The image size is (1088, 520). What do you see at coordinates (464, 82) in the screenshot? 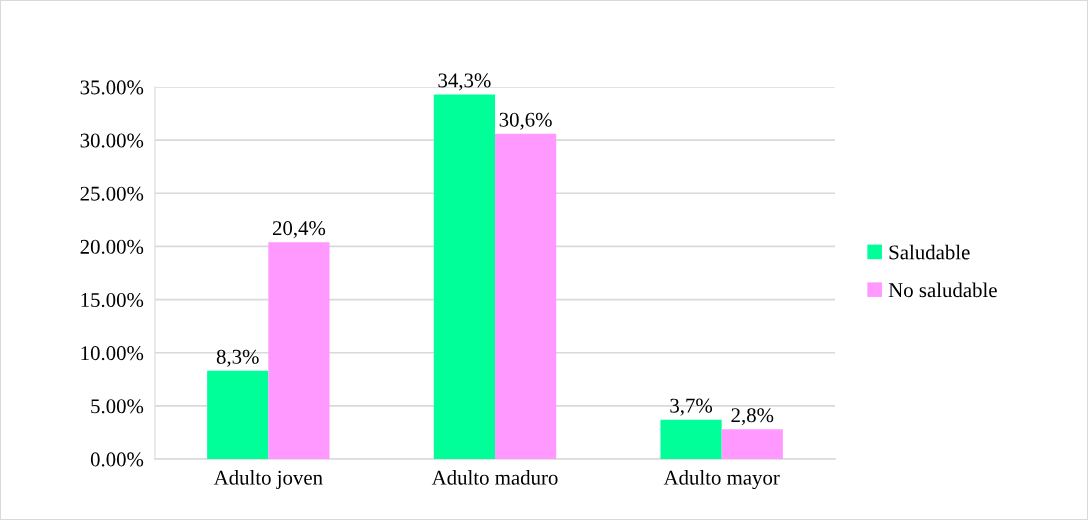
I see `data-label: 34,3%` at bounding box center [464, 82].